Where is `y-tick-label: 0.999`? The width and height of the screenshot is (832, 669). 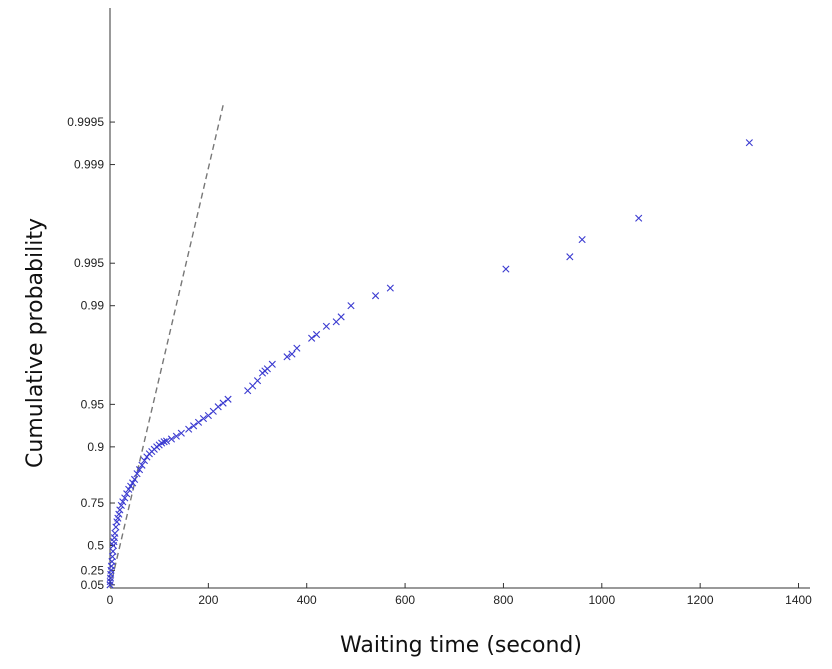 y-tick-label: 0.999 is located at coordinates (89, 165).